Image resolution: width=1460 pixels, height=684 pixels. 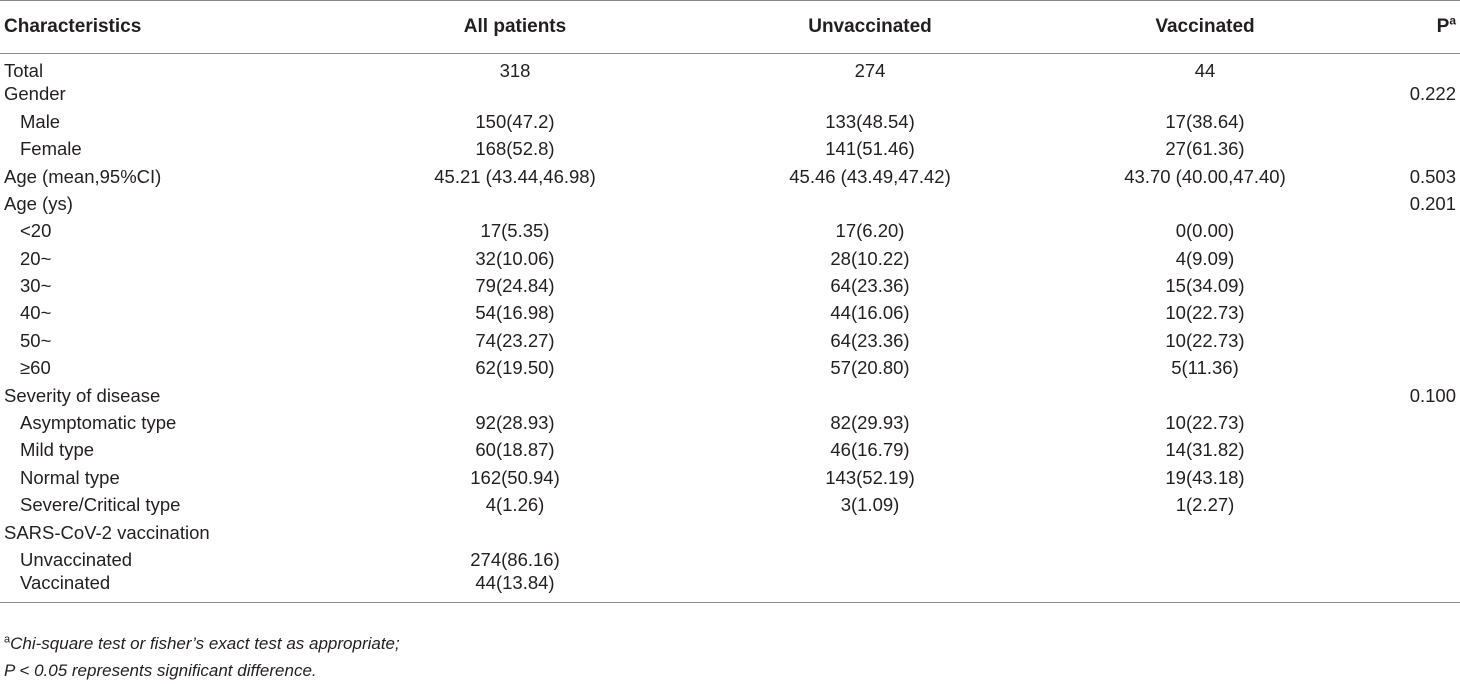 I want to click on table-row: Unvaccinated 274(86.16), so click(x=730, y=560).